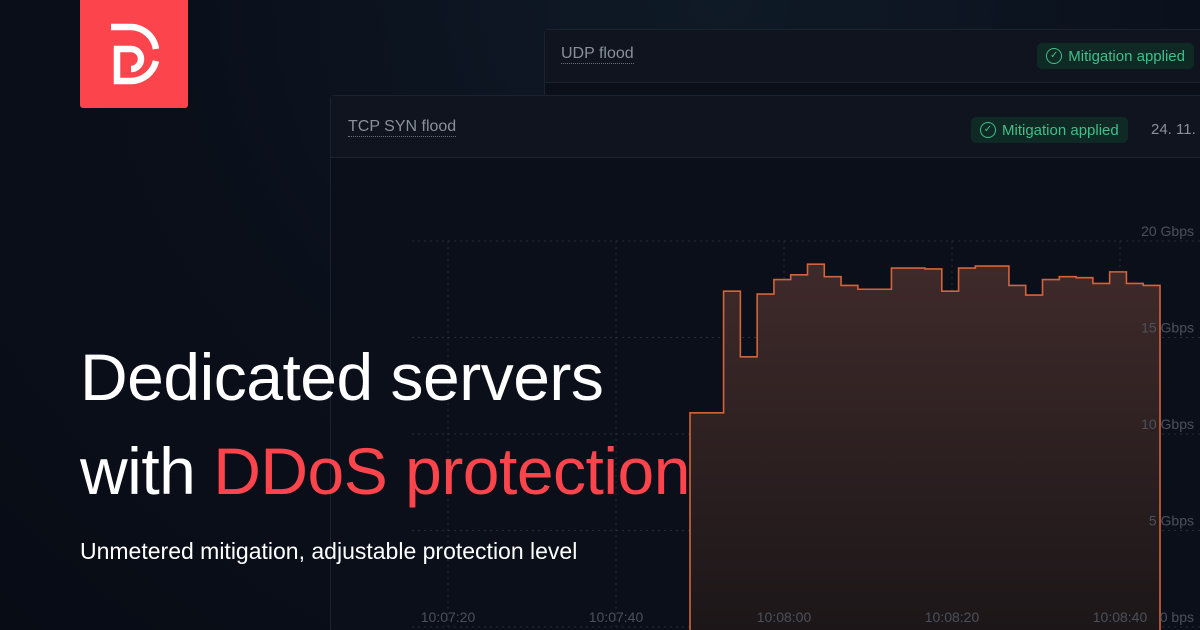 This screenshot has height=630, width=1200. I want to click on y-tick-label: 0 bps, so click(1177, 617).